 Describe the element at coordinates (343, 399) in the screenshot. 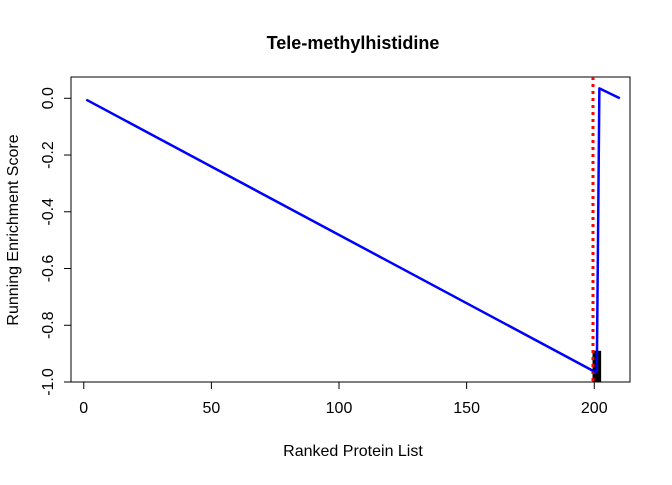

I see `x-axis: 0 50 100 150 200` at that location.